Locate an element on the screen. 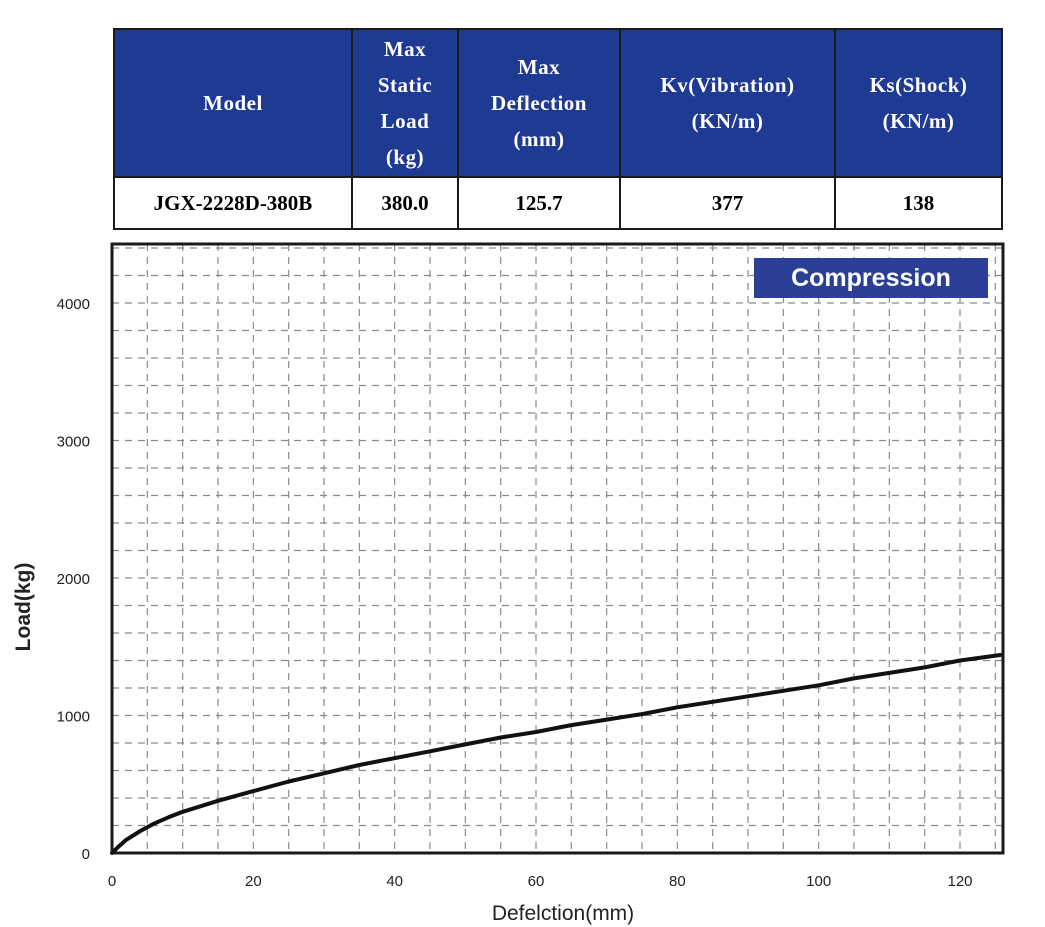  header-line: (mm) is located at coordinates (539, 139).